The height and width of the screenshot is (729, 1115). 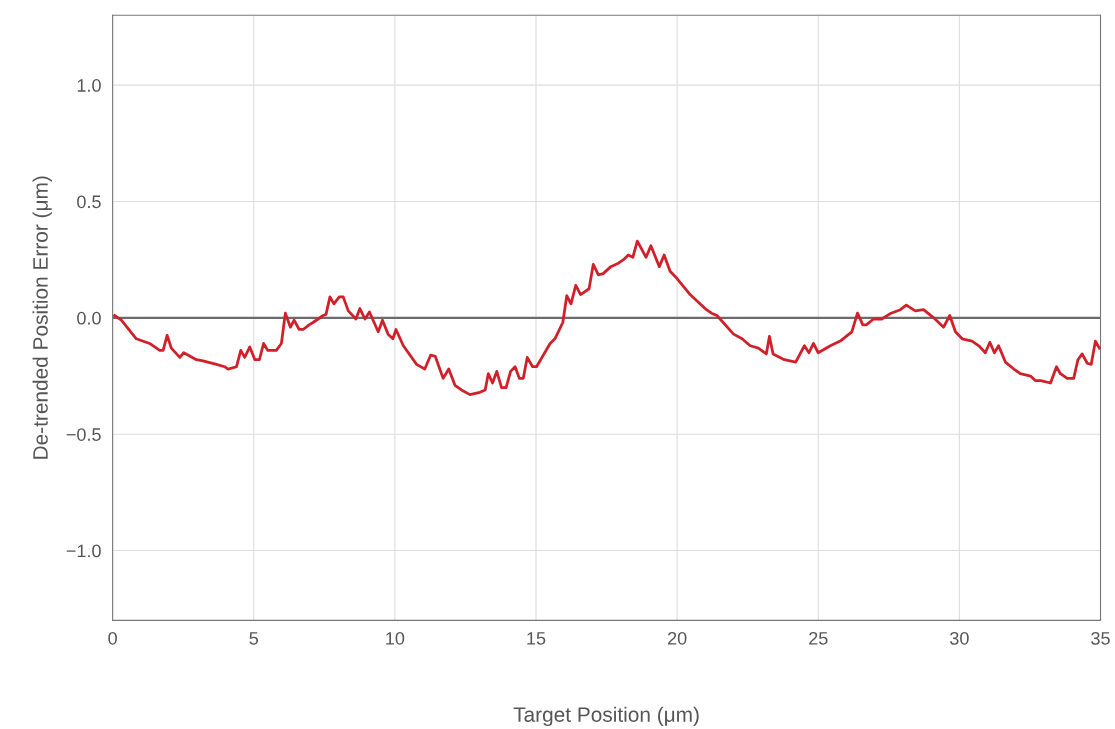 What do you see at coordinates (818, 638) in the screenshot?
I see `x-tick-label: 25` at bounding box center [818, 638].